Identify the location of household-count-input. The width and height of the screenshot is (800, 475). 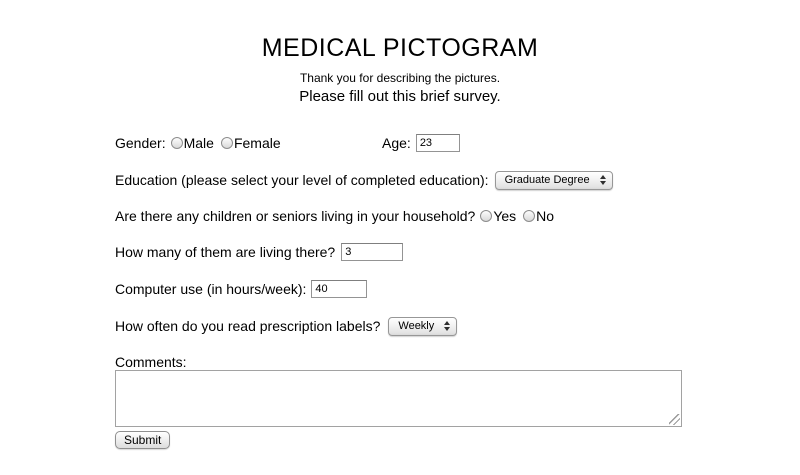
(372, 252).